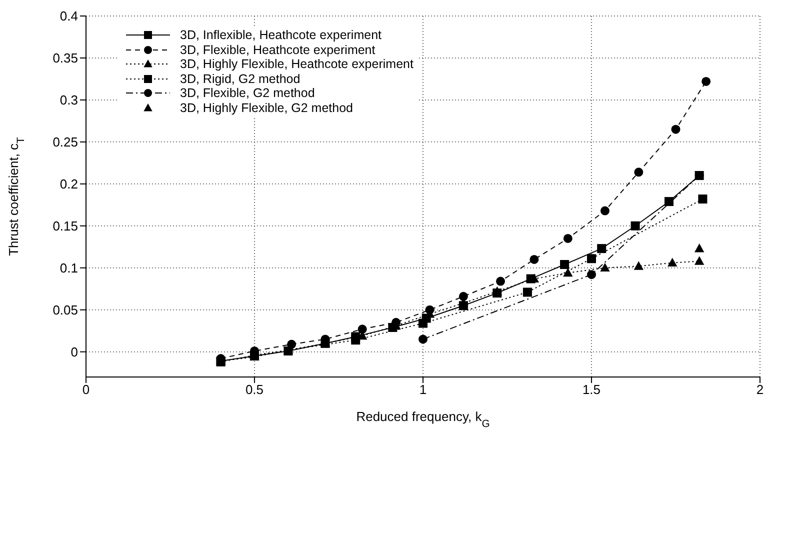  I want to click on y-tick-label: 0.35, so click(65, 58).